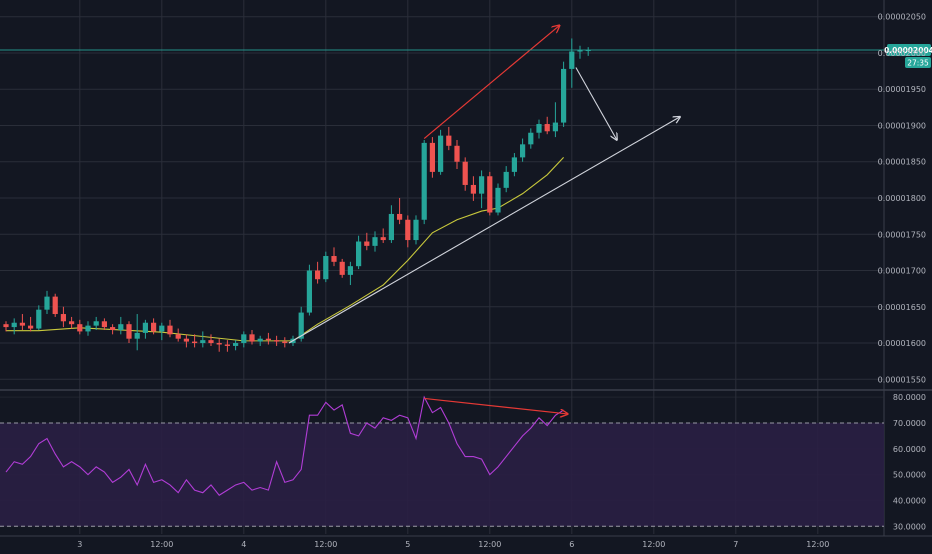 The width and height of the screenshot is (932, 554). What do you see at coordinates (489, 544) in the screenshot?
I see `time-axis-label: 12:00` at bounding box center [489, 544].